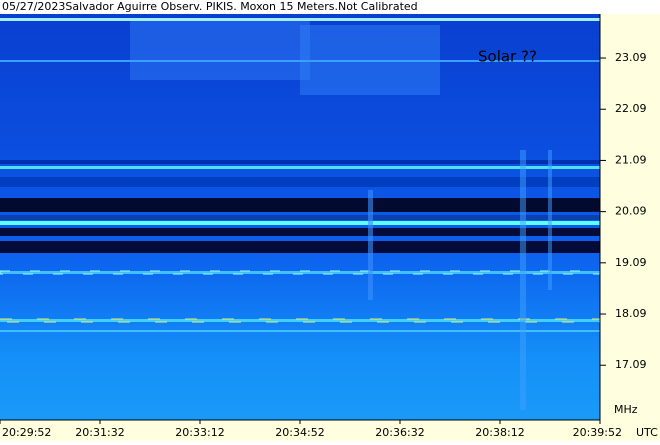 This screenshot has height=445, width=660. Describe the element at coordinates (220, 50) in the screenshot. I see `glow` at that location.